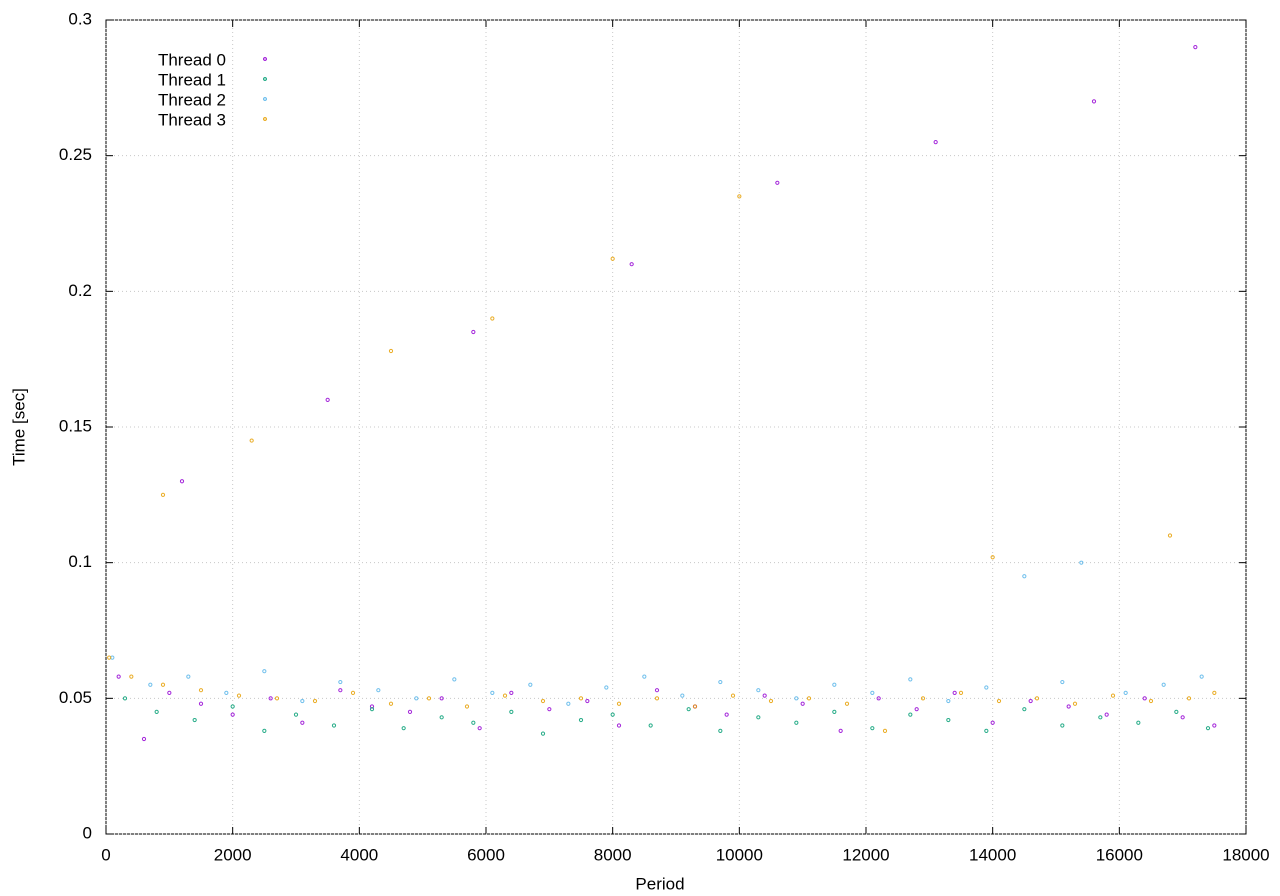 The width and height of the screenshot is (1280, 896). Describe the element at coordinates (865, 854) in the screenshot. I see `x-tick-label: 12000` at that location.